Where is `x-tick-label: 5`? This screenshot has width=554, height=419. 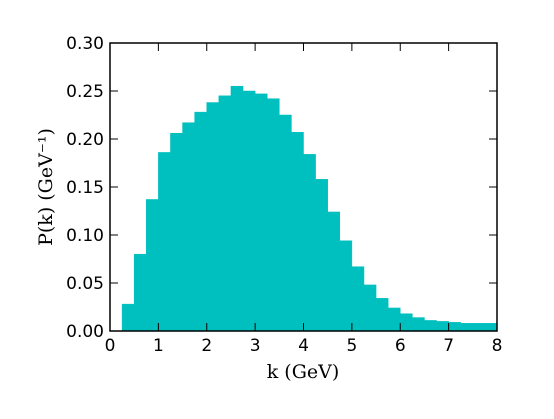
x-tick-label: 5 is located at coordinates (351, 346).